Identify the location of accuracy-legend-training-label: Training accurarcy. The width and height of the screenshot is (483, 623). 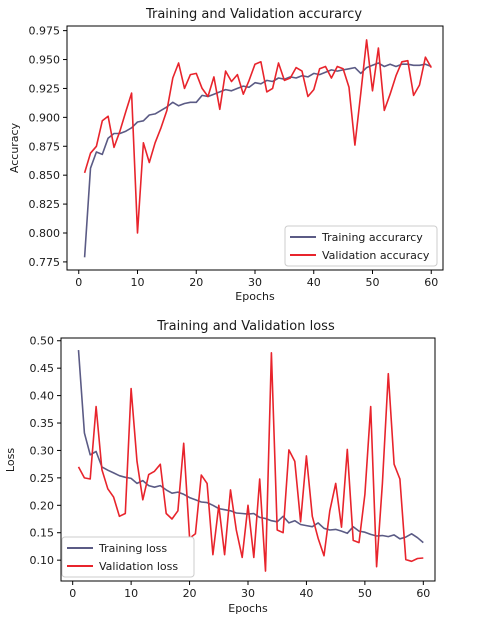
(372, 237).